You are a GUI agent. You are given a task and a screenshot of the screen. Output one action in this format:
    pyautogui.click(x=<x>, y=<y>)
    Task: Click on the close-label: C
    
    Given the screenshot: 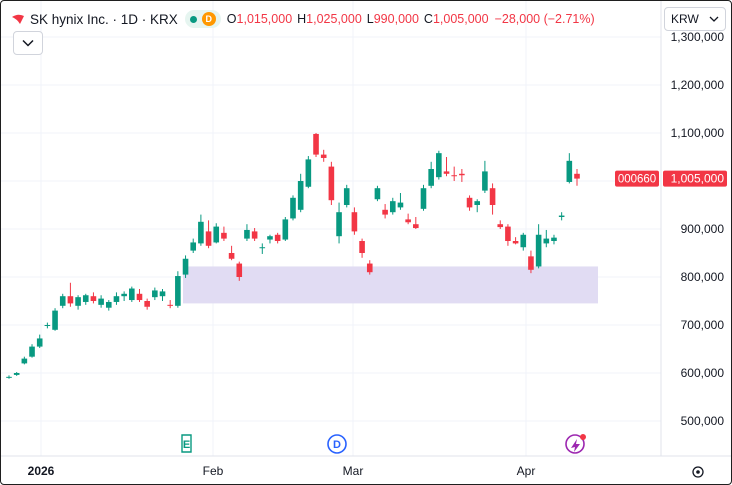 What is the action you would take?
    pyautogui.click(x=428, y=19)
    